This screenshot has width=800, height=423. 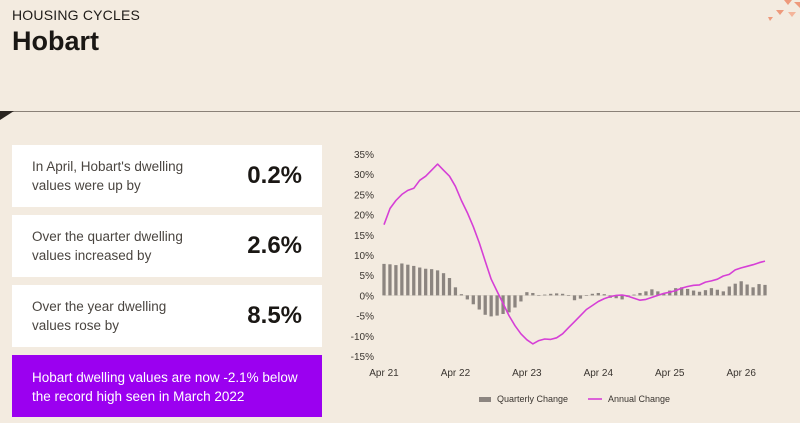 What do you see at coordinates (364, 195) in the screenshot?
I see `y-tick-label: 25%` at bounding box center [364, 195].